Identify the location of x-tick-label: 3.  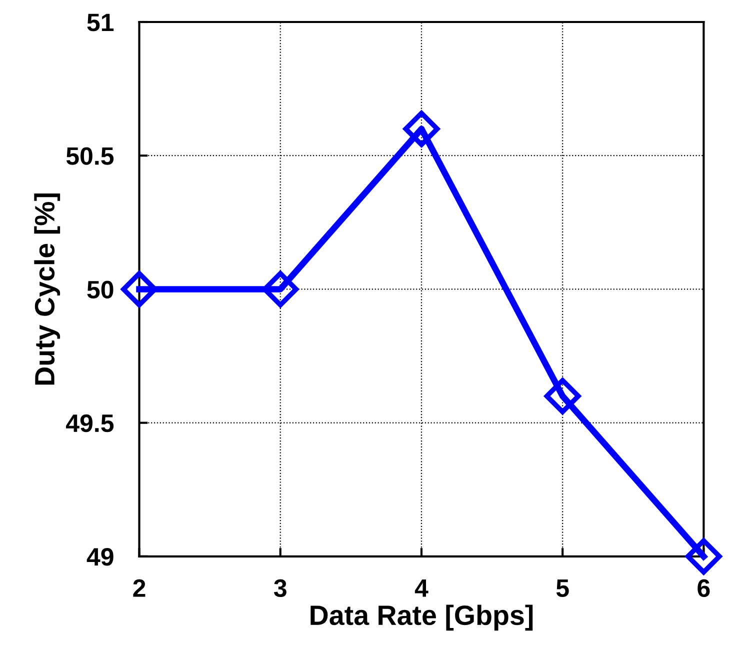
(280, 588).